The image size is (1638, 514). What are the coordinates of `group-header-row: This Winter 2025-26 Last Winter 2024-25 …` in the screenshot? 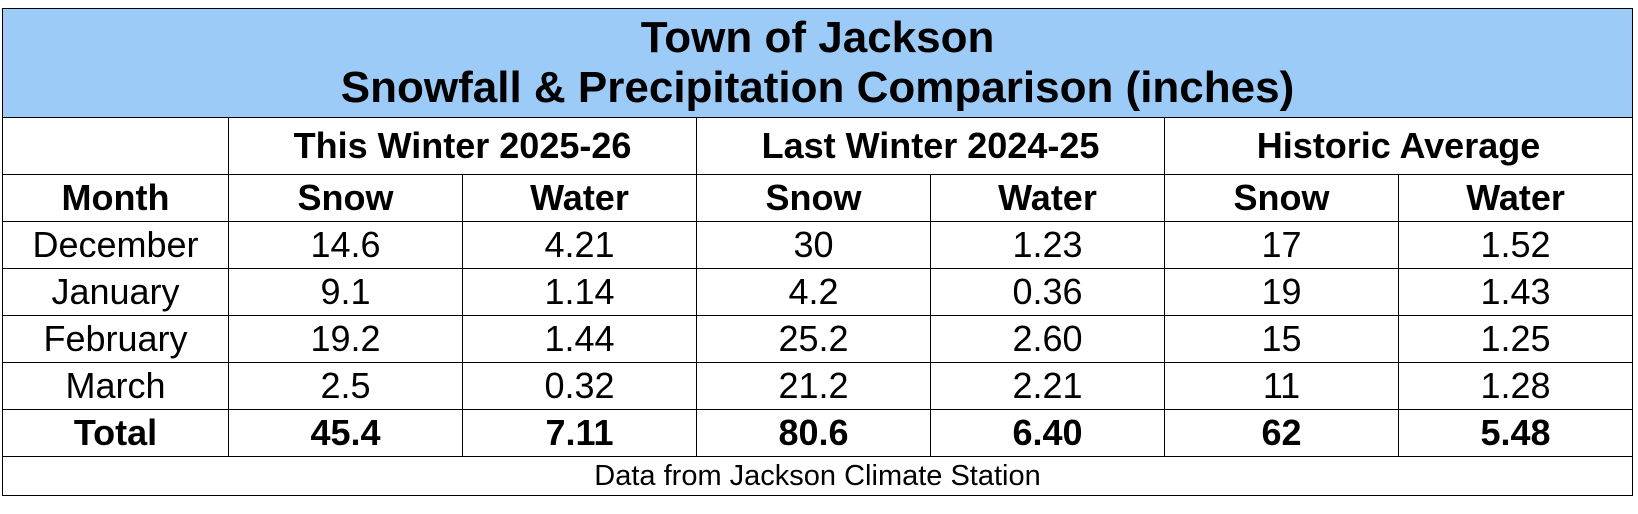 It's located at (818, 146).